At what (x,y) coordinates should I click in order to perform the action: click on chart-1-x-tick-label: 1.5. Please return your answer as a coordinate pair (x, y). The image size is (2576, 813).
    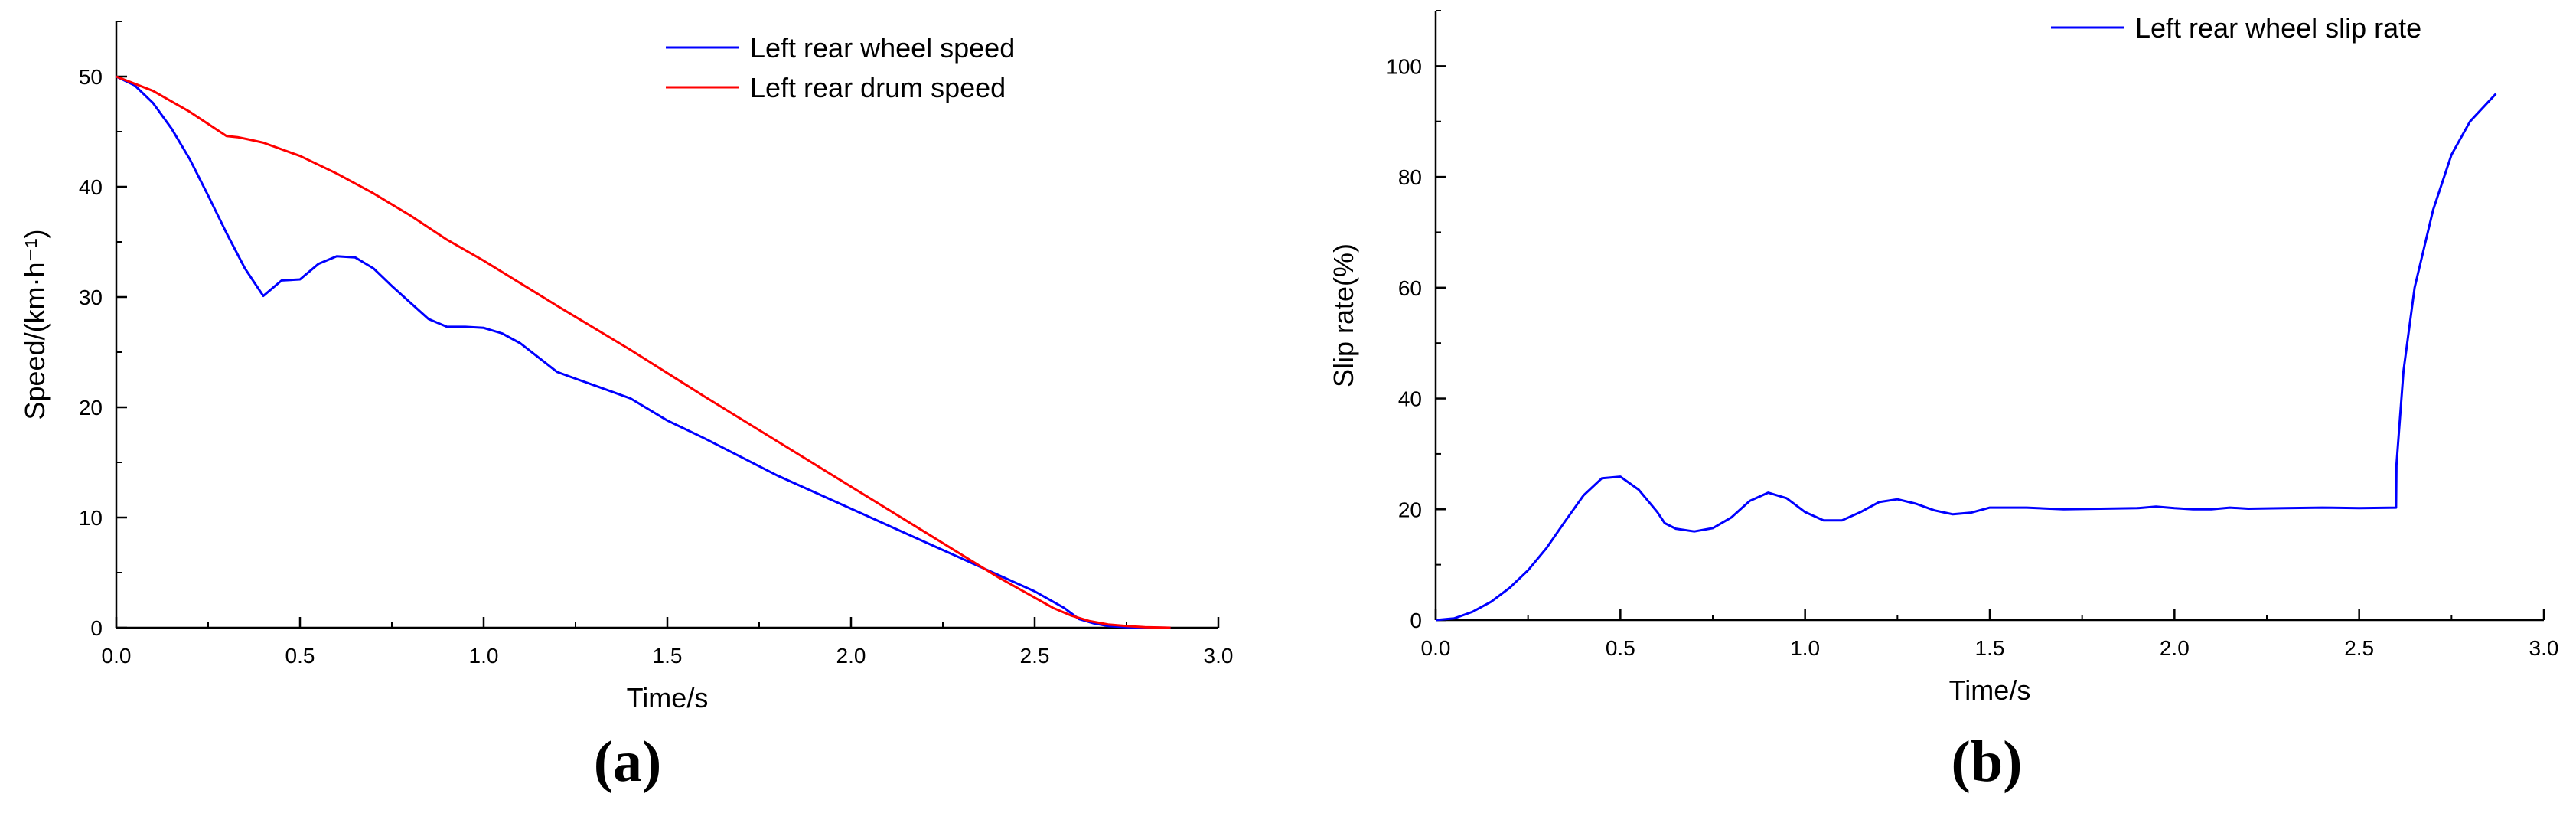
    Looking at the image, I should click on (1990, 648).